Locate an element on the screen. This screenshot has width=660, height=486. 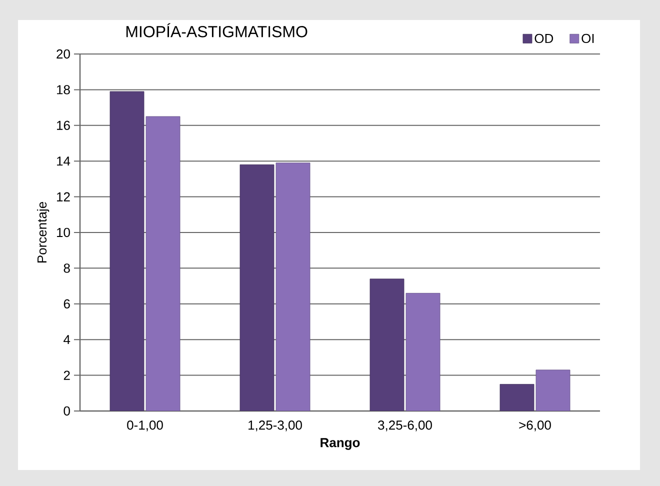
y-tick-label: 10 is located at coordinates (63, 233).